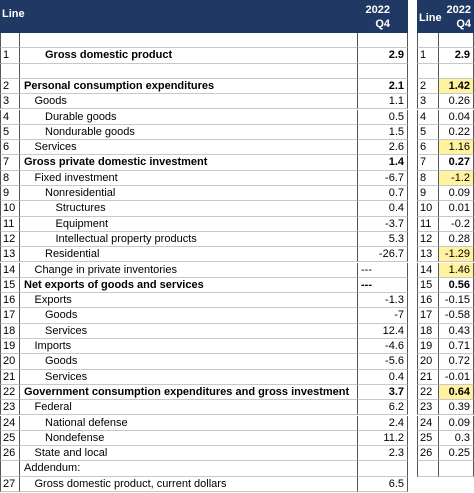  Describe the element at coordinates (189, 255) in the screenshot. I see `row-label: Residential` at that location.